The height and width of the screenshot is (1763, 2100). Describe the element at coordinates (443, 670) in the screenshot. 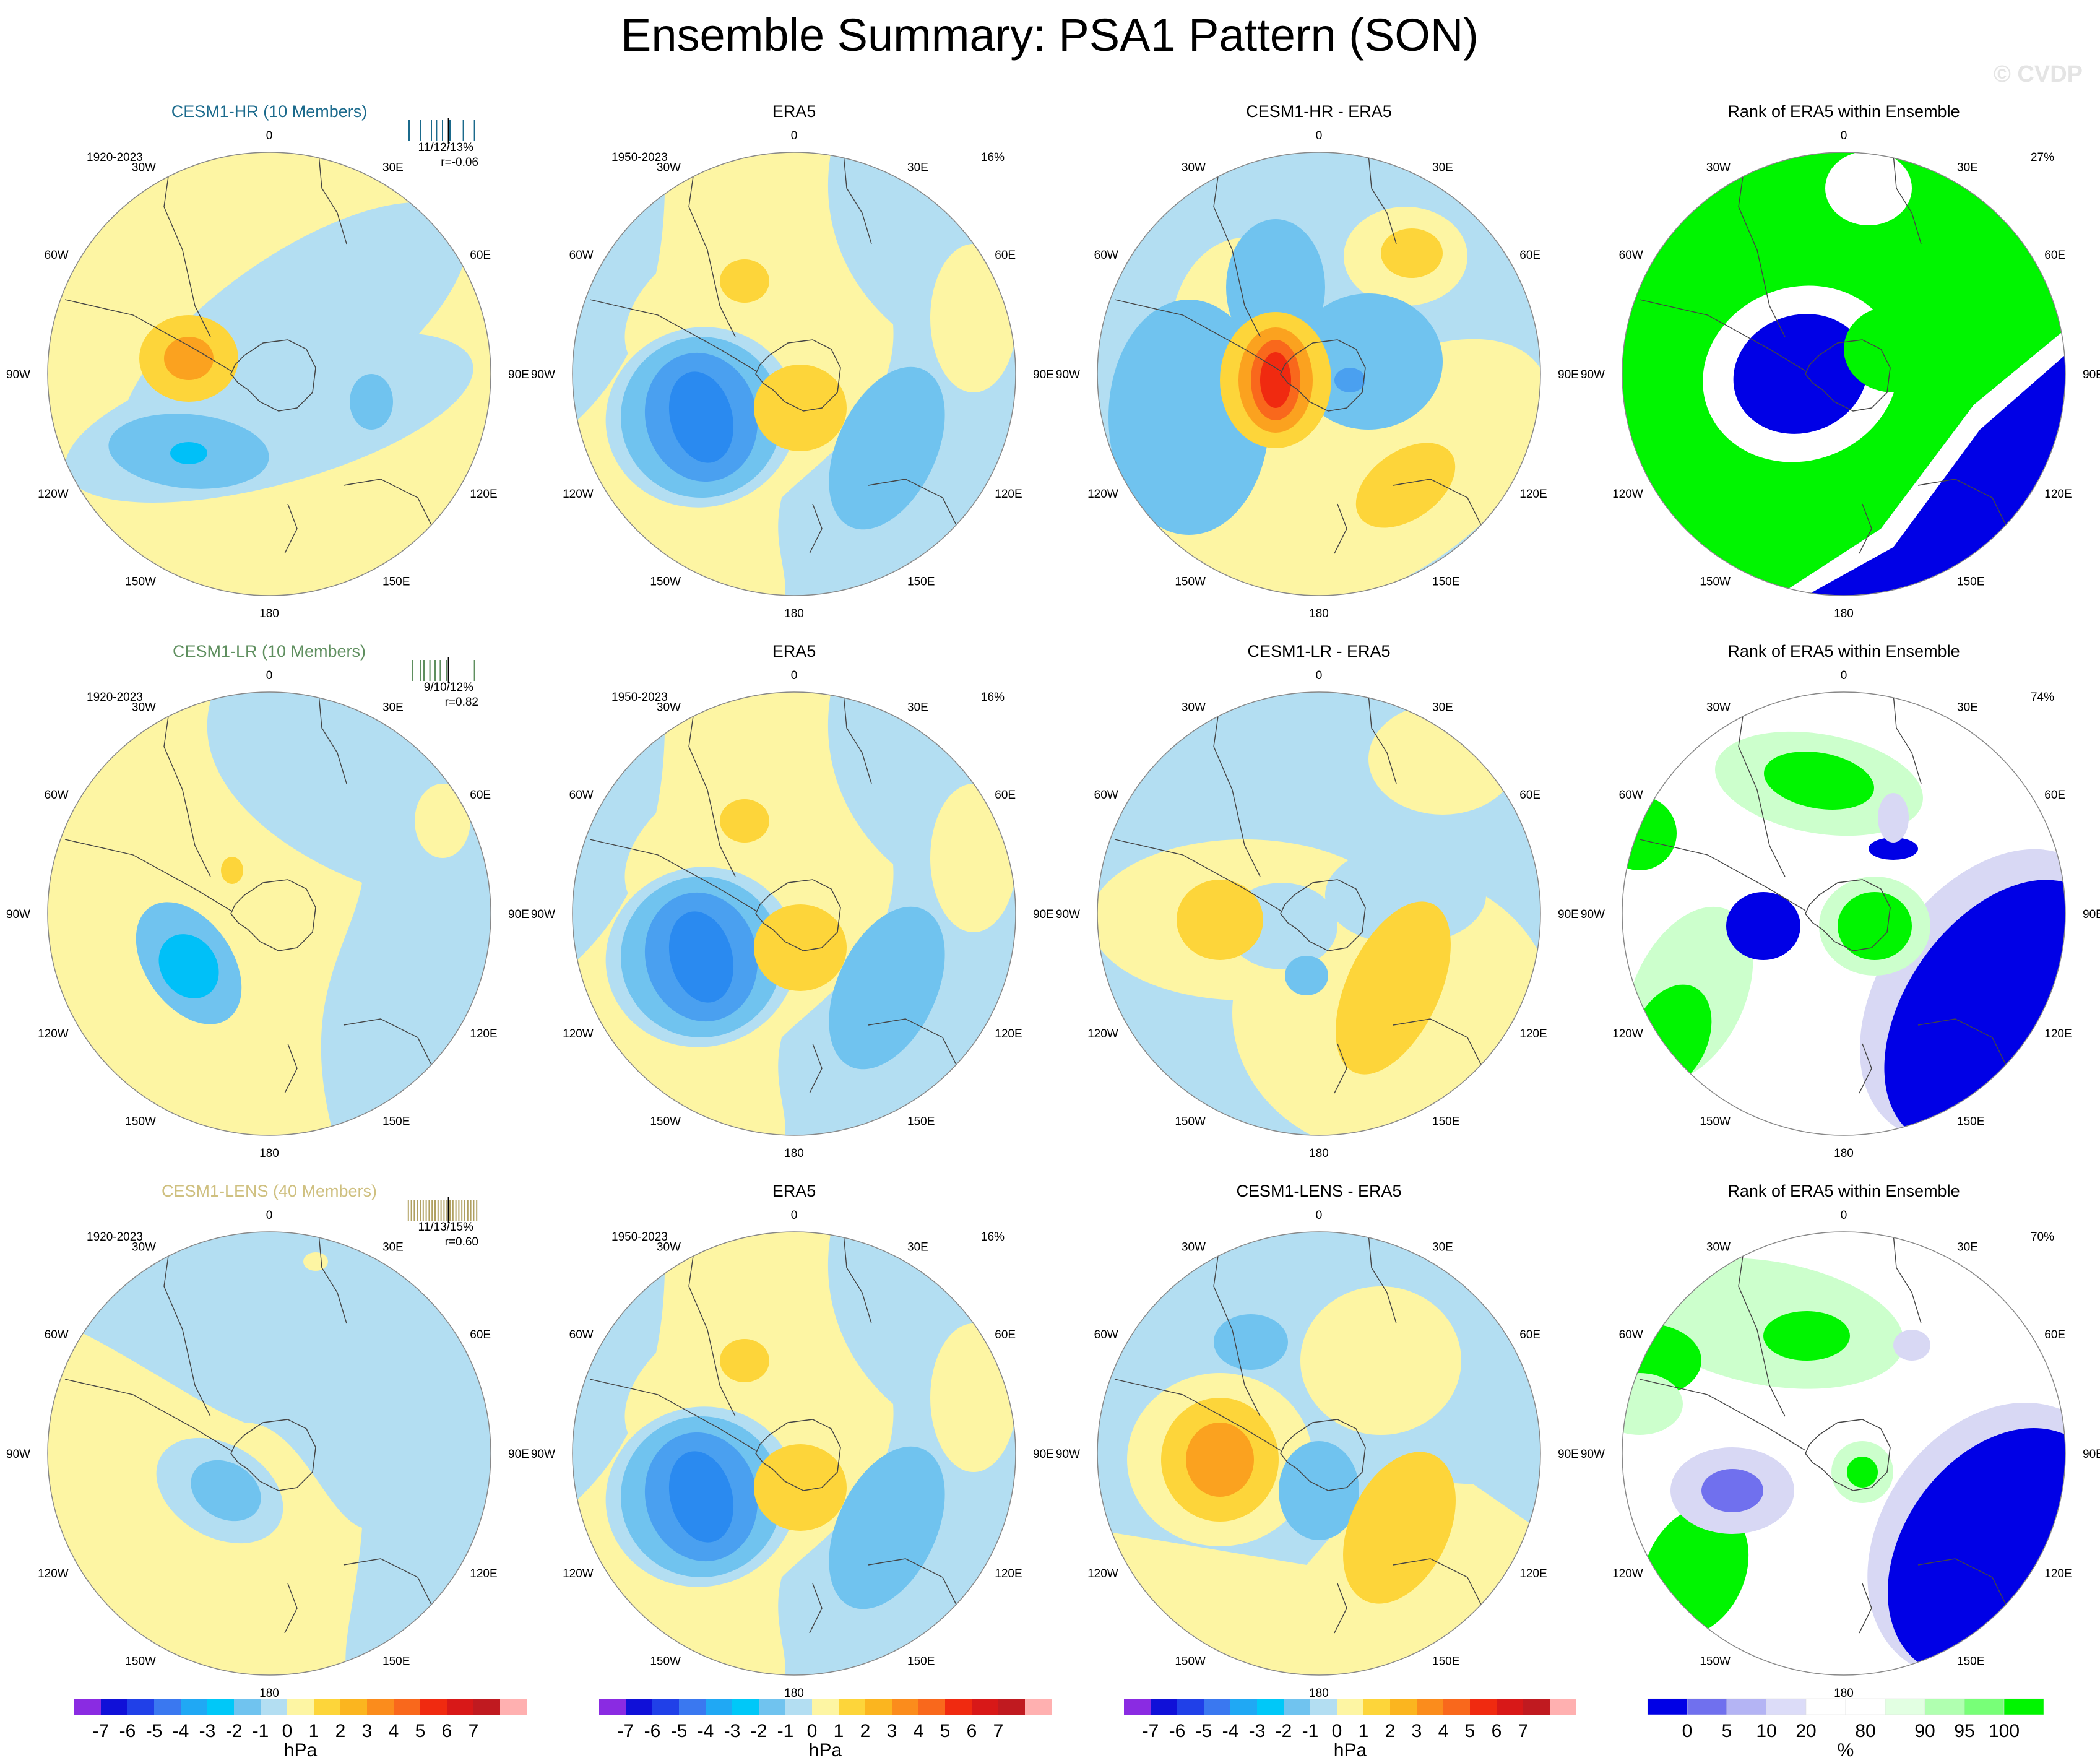

I see `member-tick-strip` at that location.